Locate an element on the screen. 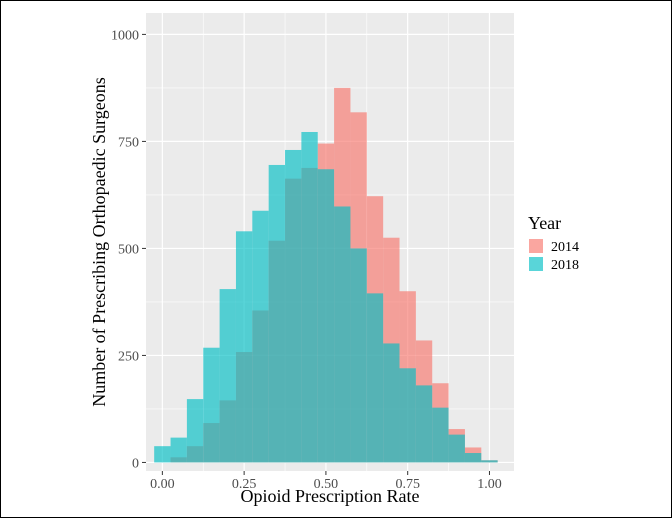  legend: Year 2014 2018 is located at coordinates (553, 243).